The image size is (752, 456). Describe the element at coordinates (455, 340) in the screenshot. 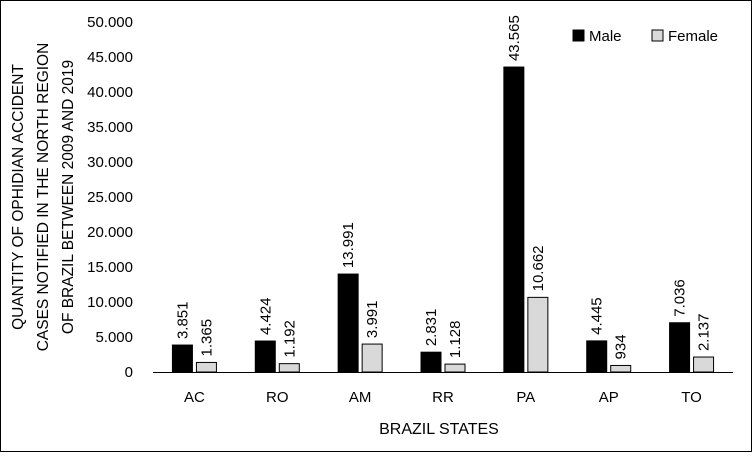

I see `data-label: 1.128` at that location.